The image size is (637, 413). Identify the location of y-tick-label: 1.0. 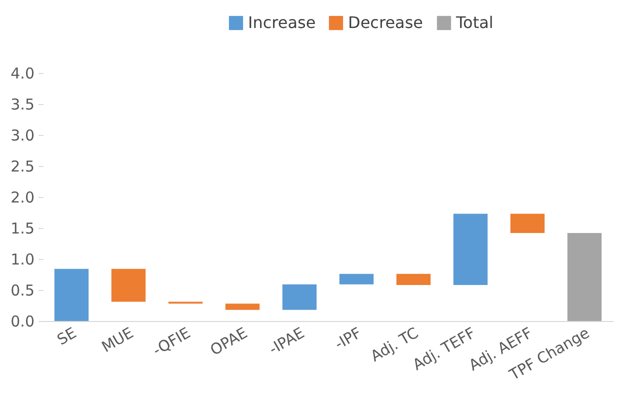
(22, 259).